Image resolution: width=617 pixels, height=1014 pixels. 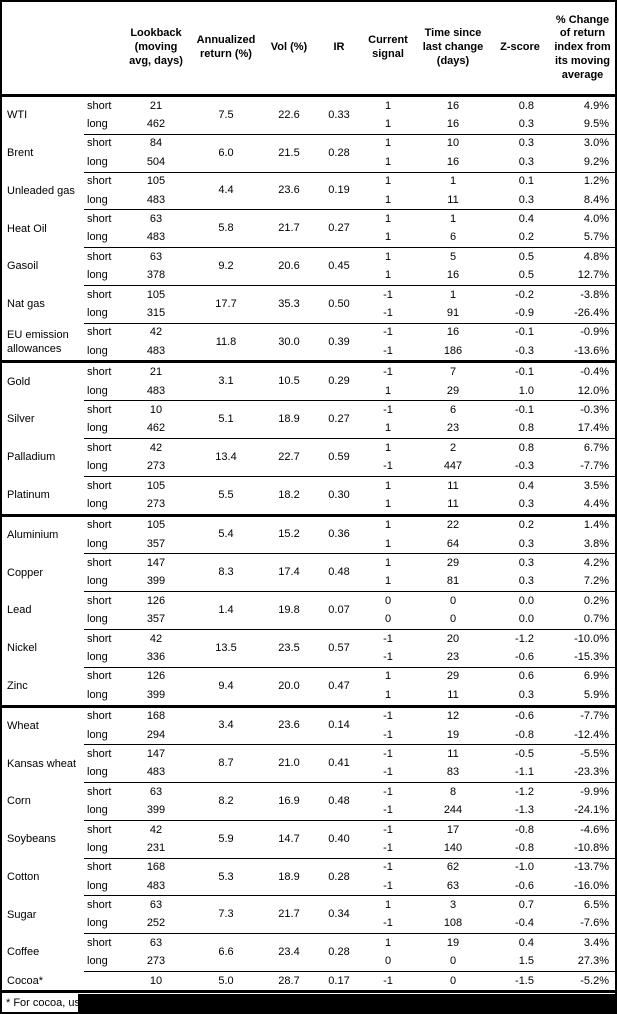 What do you see at coordinates (596, 237) in the screenshot?
I see `pct-change-value: 5.7%` at bounding box center [596, 237].